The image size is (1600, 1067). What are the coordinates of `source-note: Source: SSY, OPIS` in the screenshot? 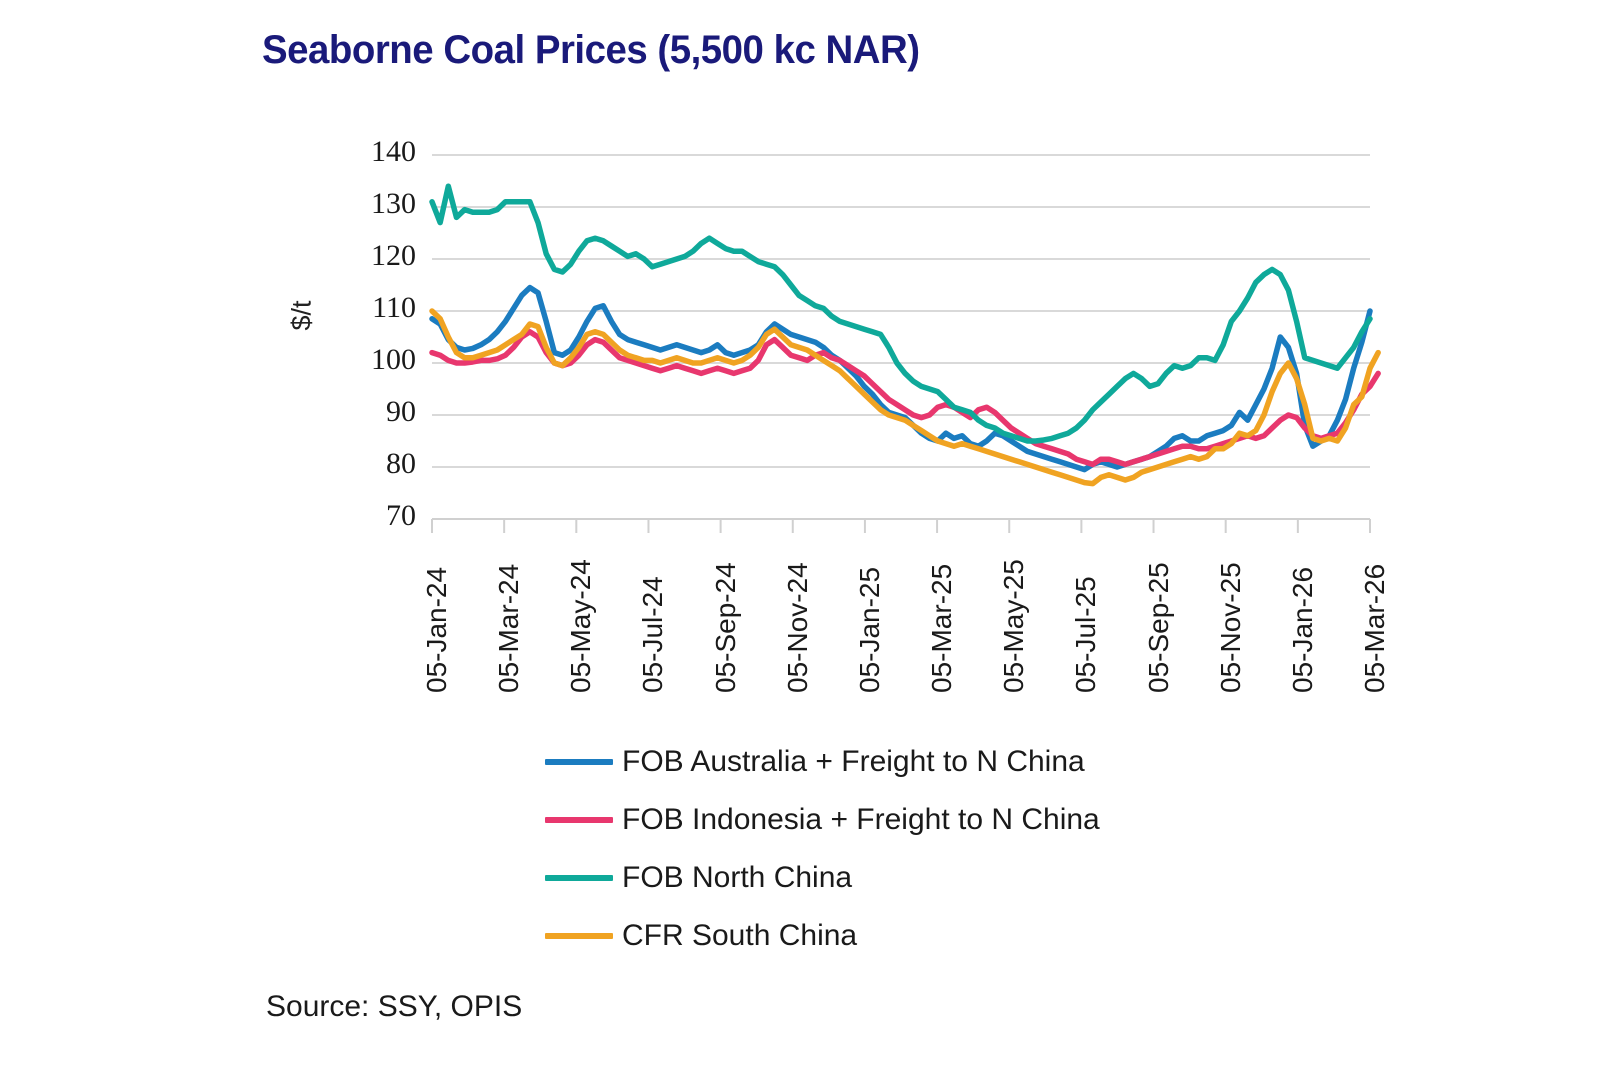 It's located at (394, 1006).